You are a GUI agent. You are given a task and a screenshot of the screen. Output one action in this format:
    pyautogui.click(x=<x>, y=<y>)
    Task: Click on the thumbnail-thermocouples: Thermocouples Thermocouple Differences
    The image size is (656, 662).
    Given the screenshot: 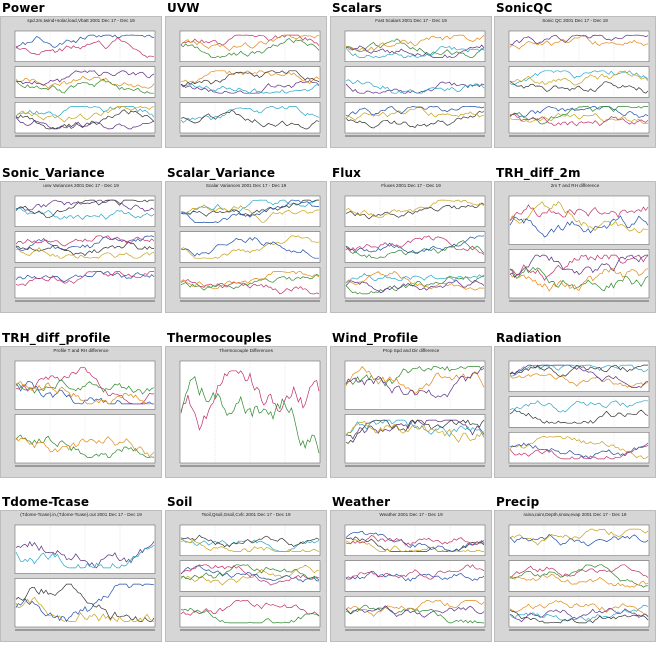 What is the action you would take?
    pyautogui.click(x=246, y=412)
    